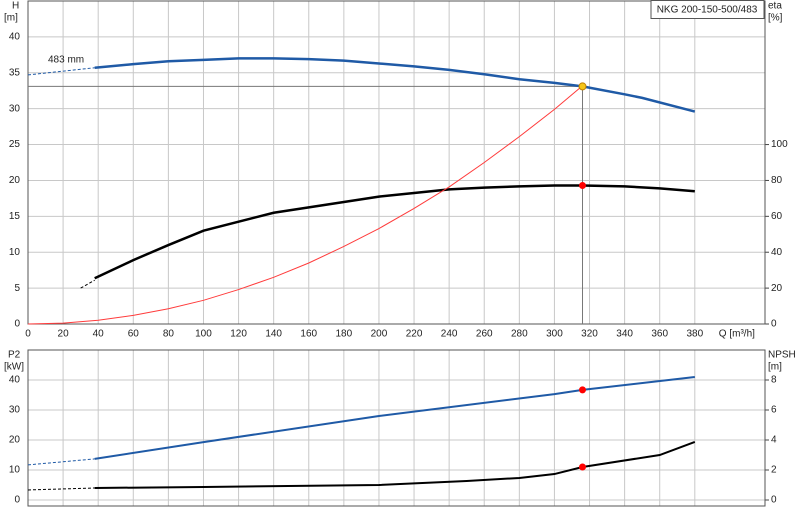  What do you see at coordinates (774, 380) in the screenshot?
I see `y2-tick-label: 8` at bounding box center [774, 380].